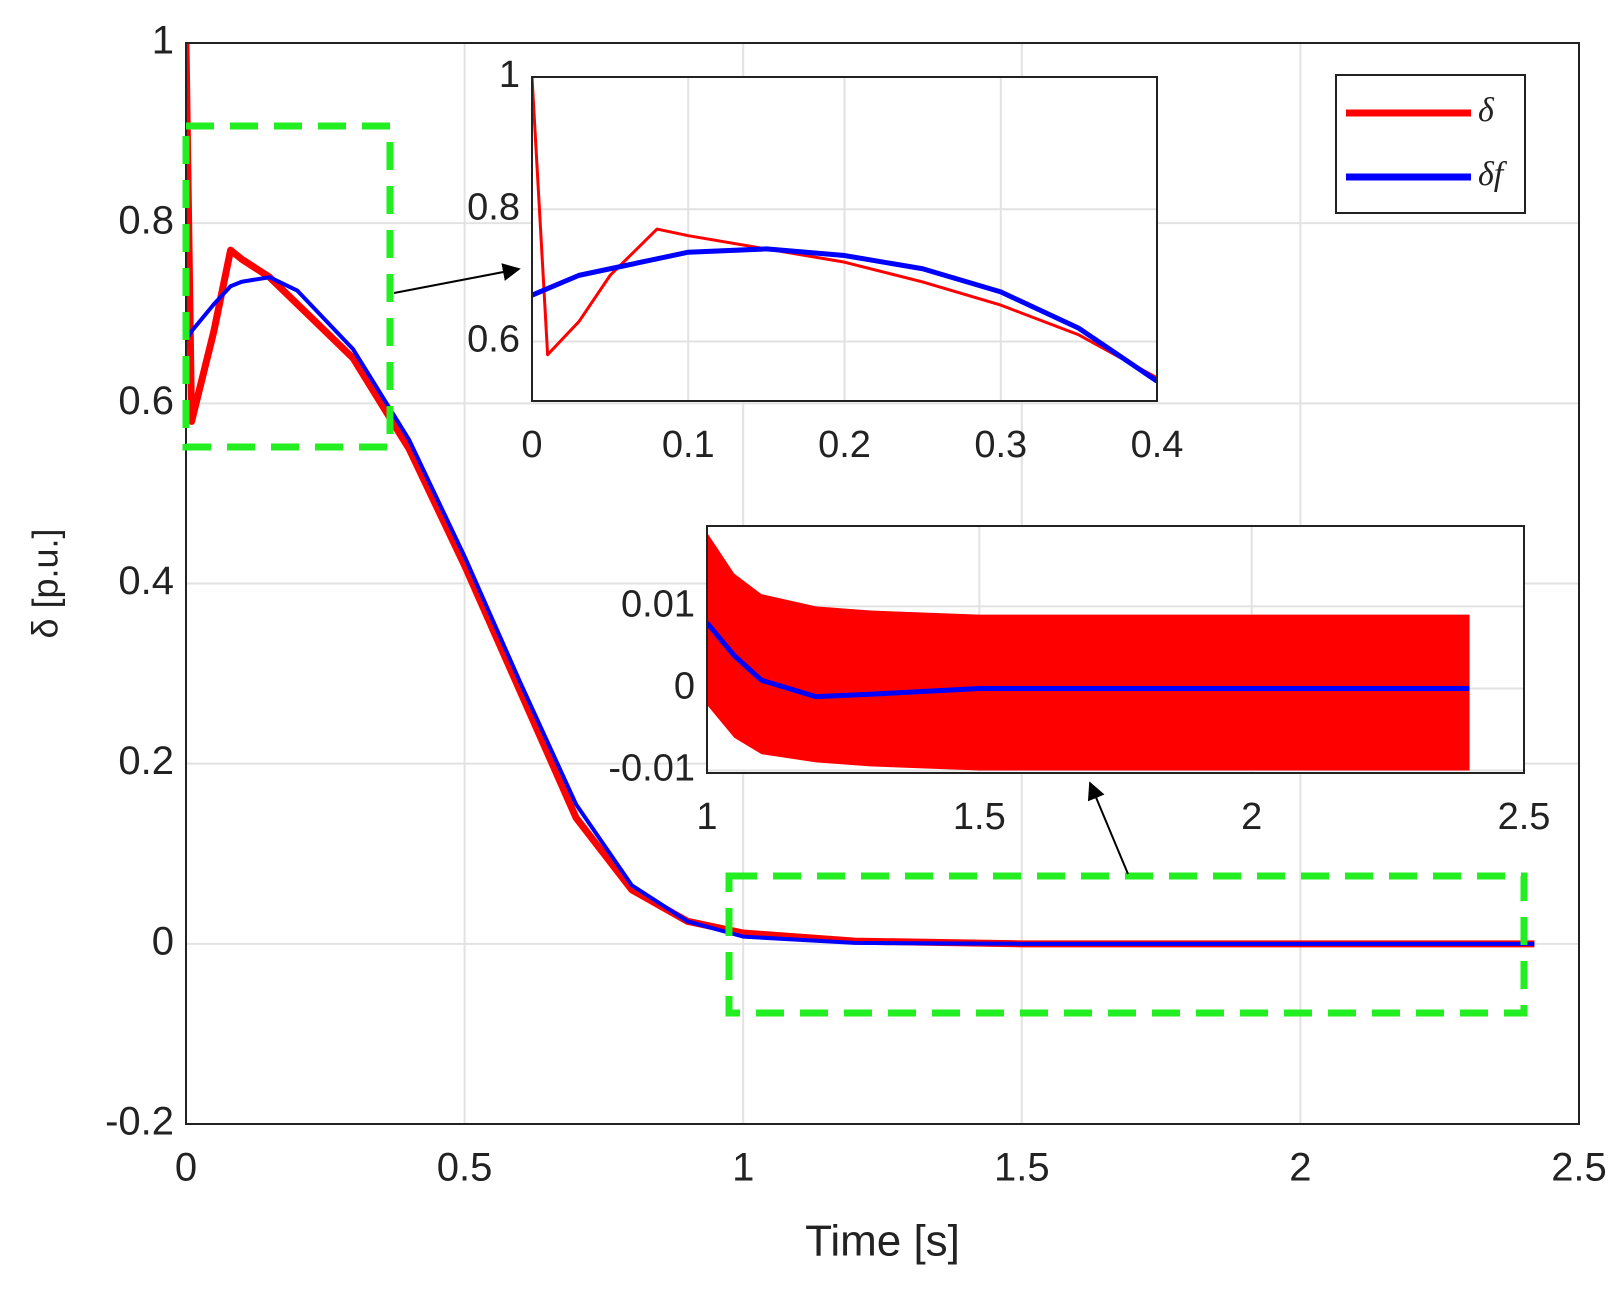 The image size is (1612, 1297). Describe the element at coordinates (651, 769) in the screenshot. I see `y-tick-label: -0.01` at that location.